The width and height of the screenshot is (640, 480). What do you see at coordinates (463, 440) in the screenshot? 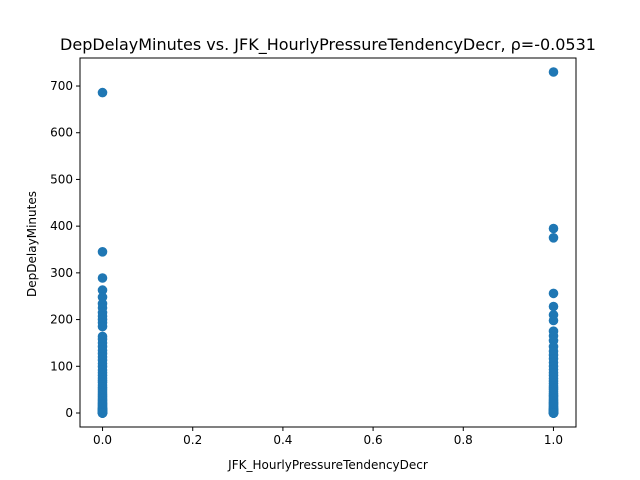
I see `x-tick-label: 0.8` at bounding box center [463, 440].